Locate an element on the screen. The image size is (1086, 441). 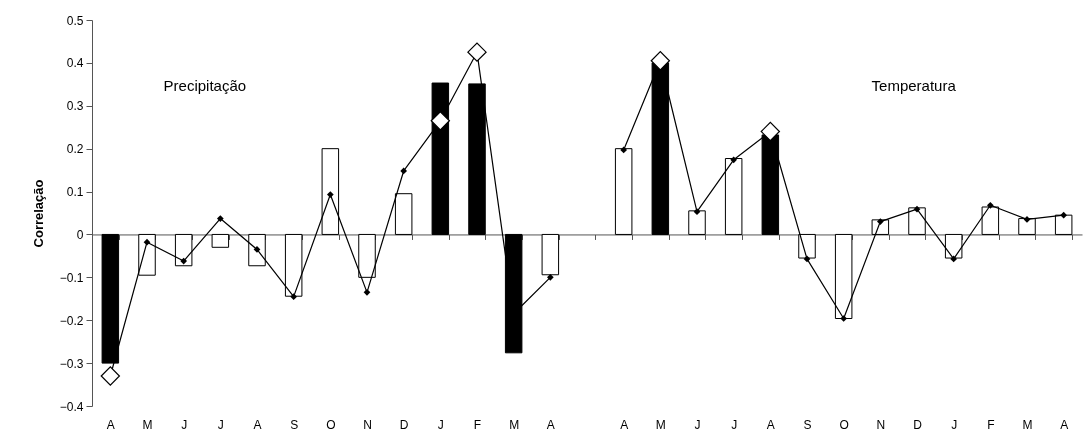
y-tick-label: 0.2 is located at coordinates (75, 149).